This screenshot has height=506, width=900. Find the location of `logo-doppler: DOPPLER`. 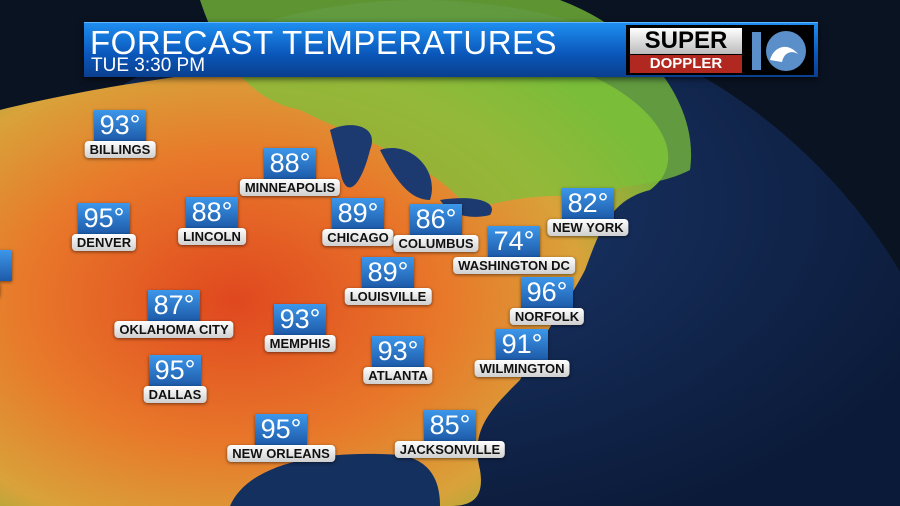

logo-doppler: DOPPLER is located at coordinates (686, 64).